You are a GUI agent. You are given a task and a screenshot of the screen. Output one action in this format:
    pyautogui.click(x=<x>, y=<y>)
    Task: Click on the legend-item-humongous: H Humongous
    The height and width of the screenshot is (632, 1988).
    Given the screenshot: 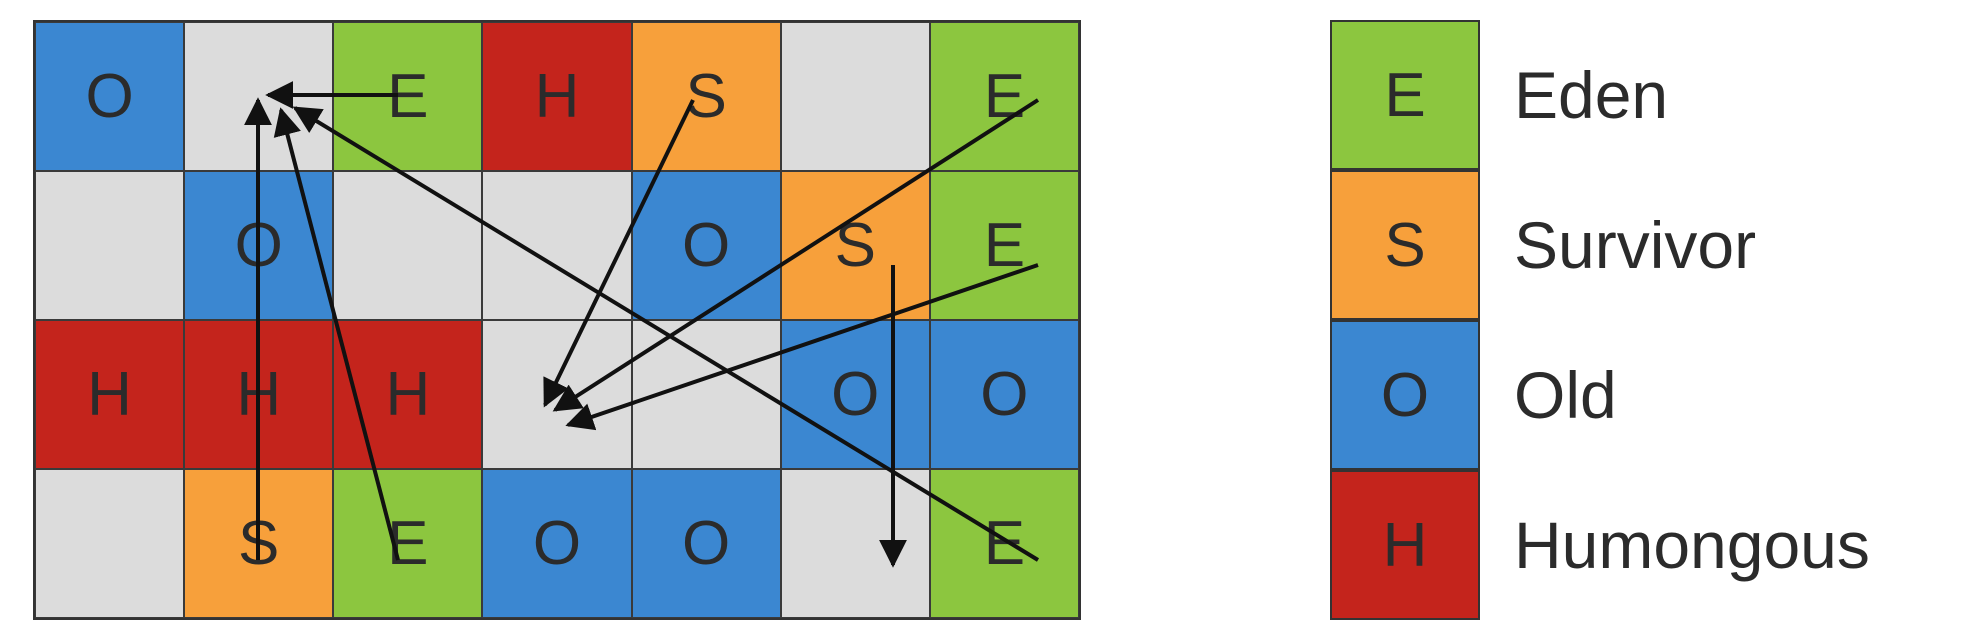 What is the action you would take?
    pyautogui.click(x=1610, y=545)
    